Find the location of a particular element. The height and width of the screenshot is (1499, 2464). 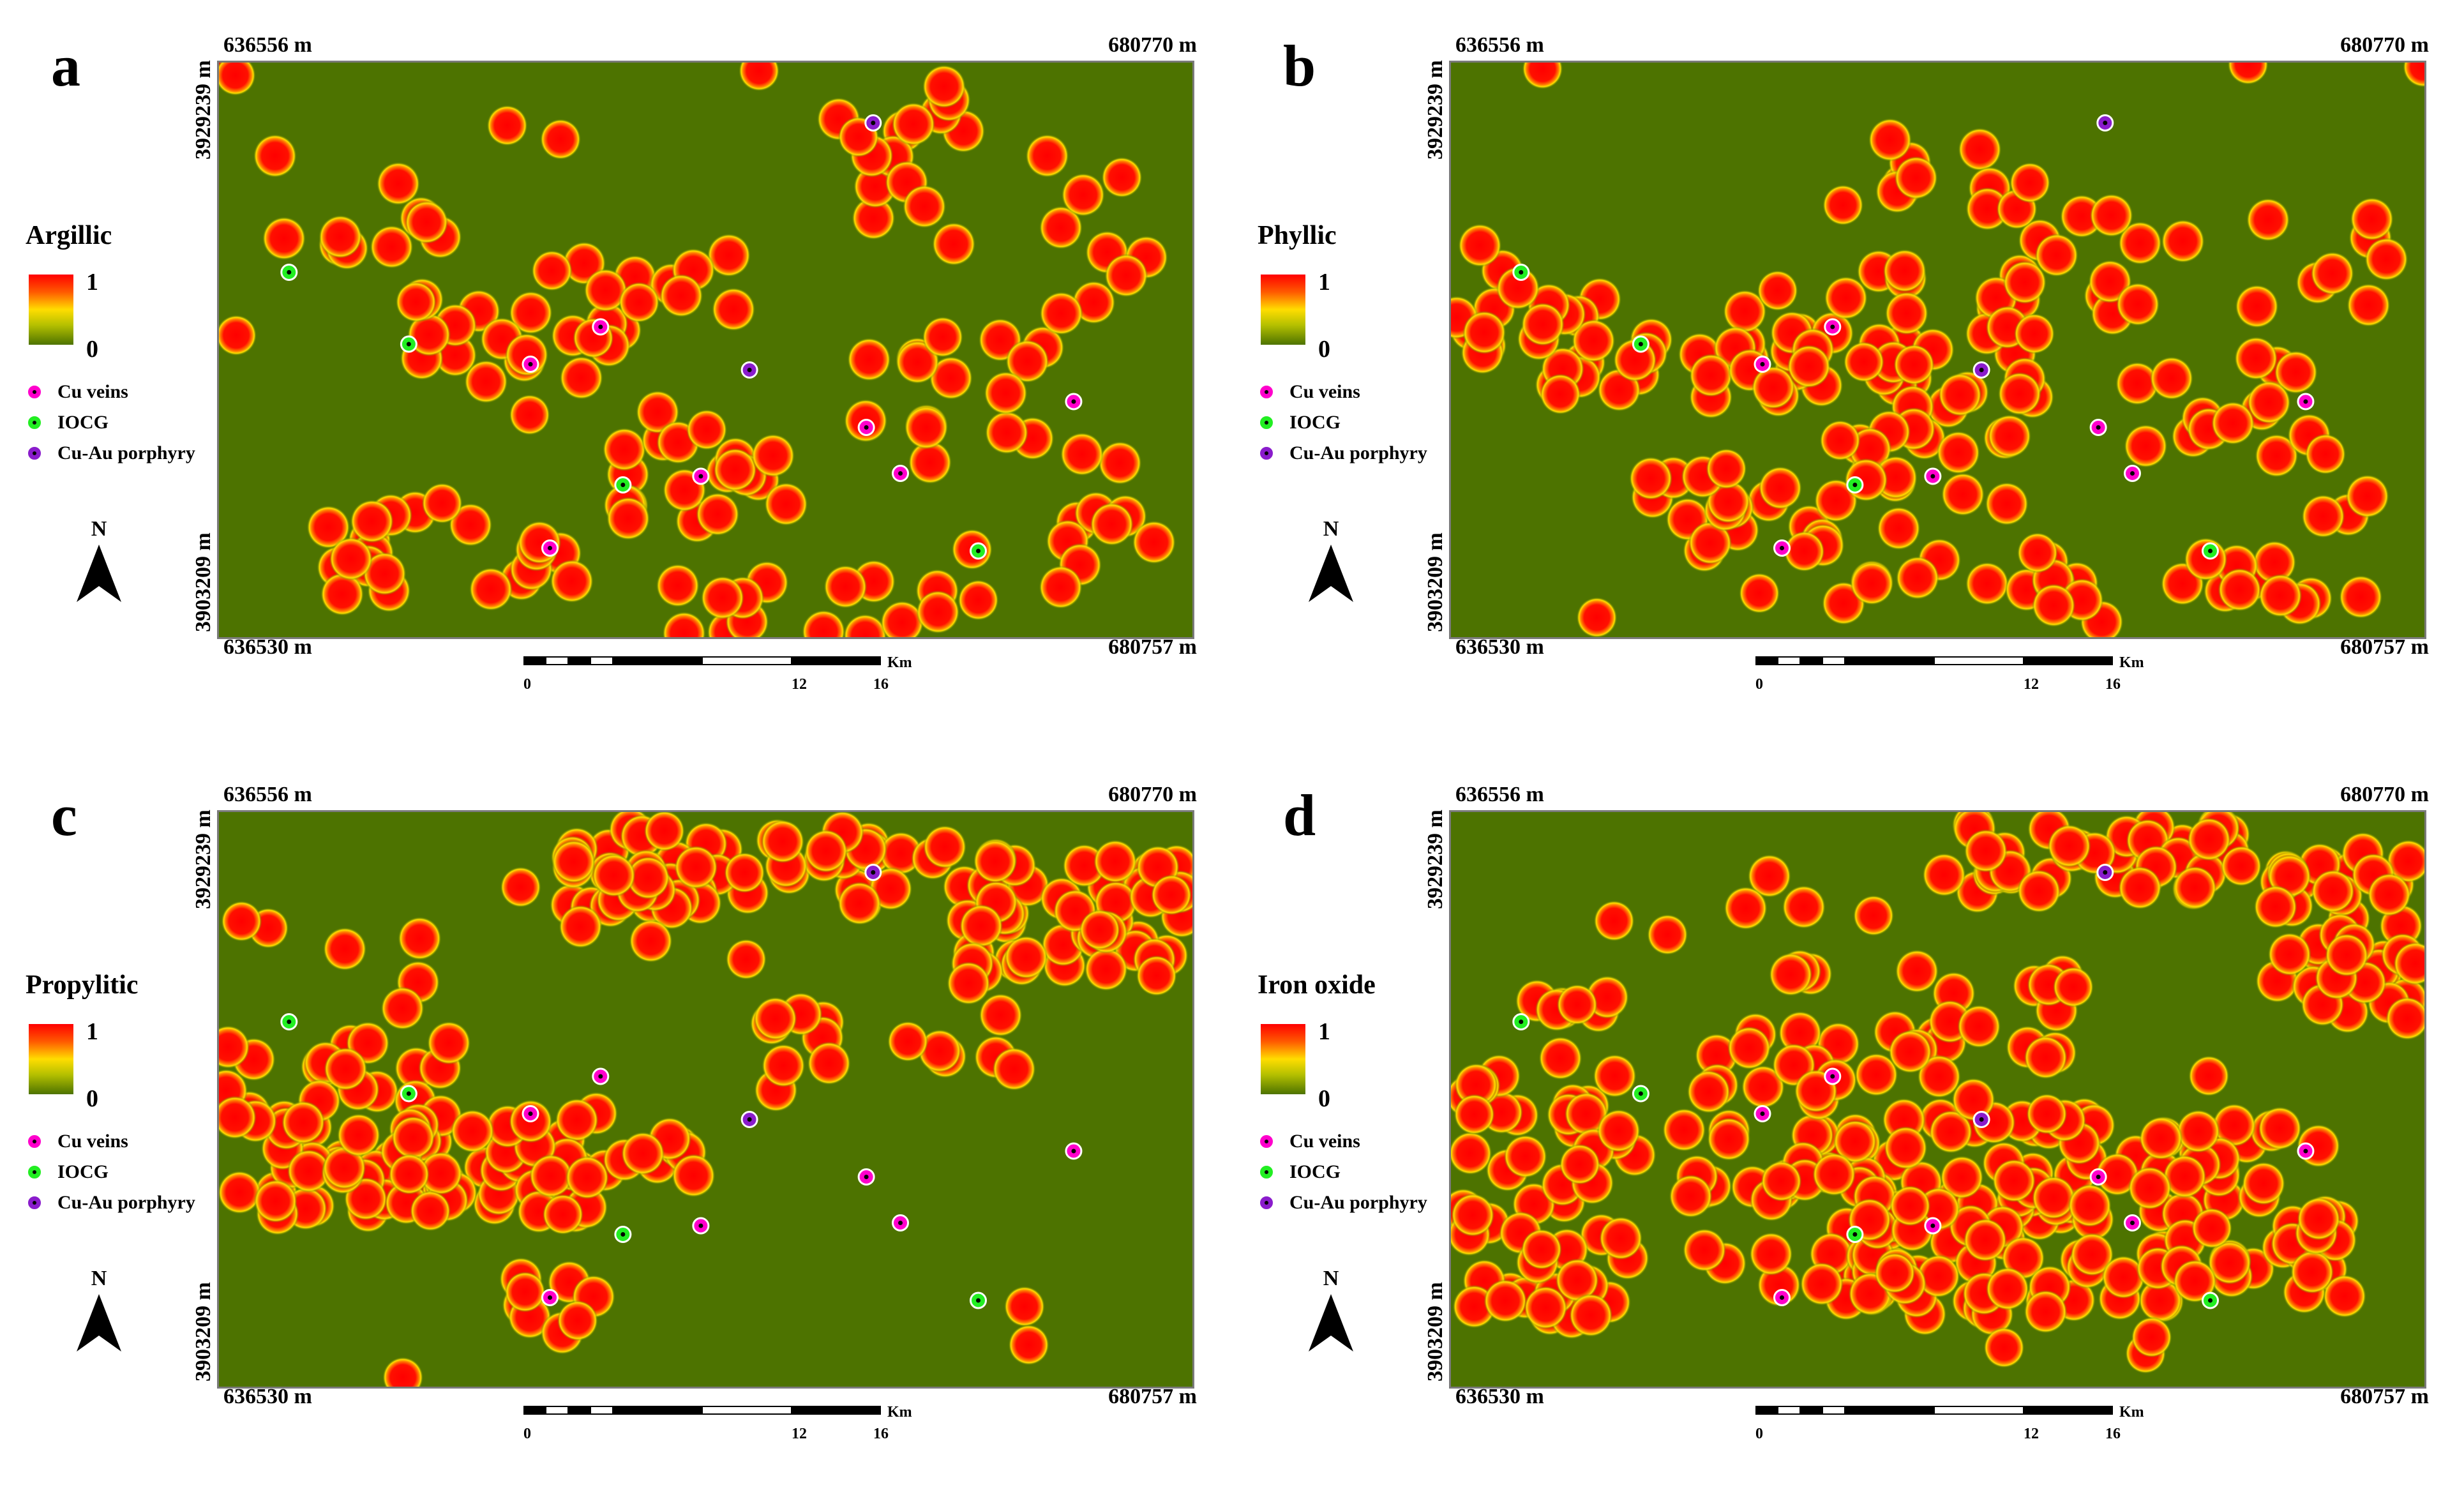

north-arrow: N is located at coordinates (98, 1312).